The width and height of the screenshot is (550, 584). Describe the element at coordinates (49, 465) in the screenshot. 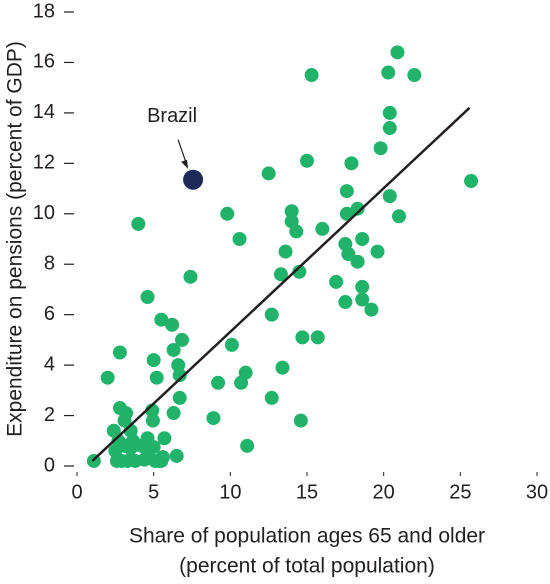

I see `y-tick-label: 0` at that location.